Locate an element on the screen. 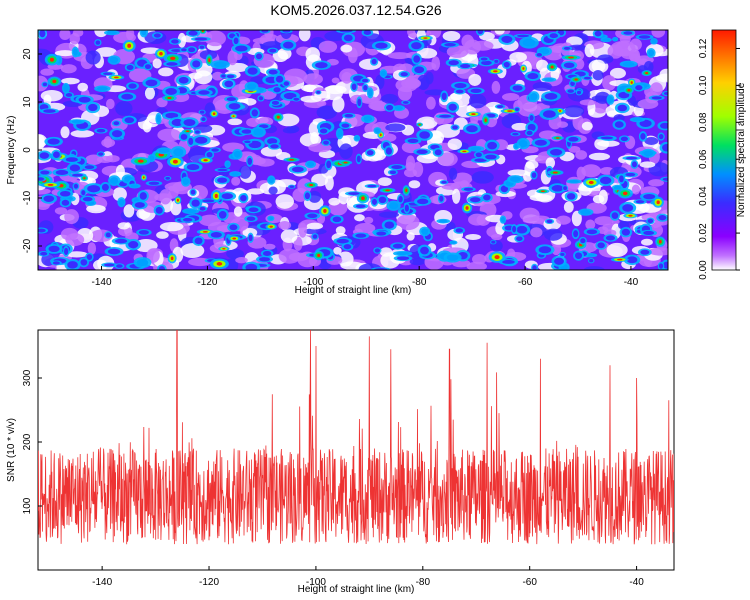  snr-y-label: SNR (10 * v/v) is located at coordinates (11, 450).